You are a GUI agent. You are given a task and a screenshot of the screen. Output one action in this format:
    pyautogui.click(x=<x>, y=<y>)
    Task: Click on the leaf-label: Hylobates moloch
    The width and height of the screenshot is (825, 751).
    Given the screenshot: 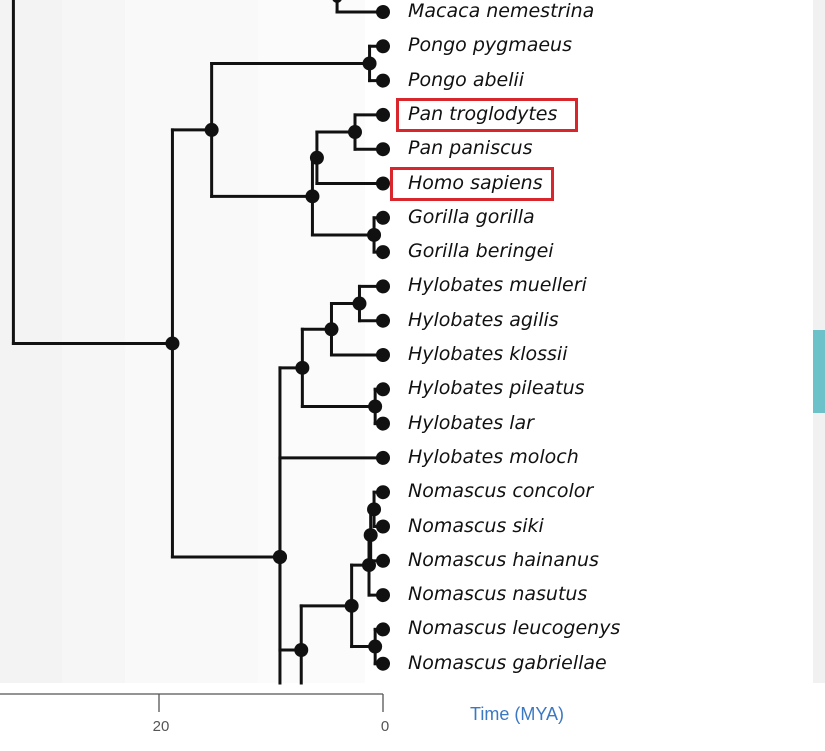 What is the action you would take?
    pyautogui.click(x=493, y=456)
    